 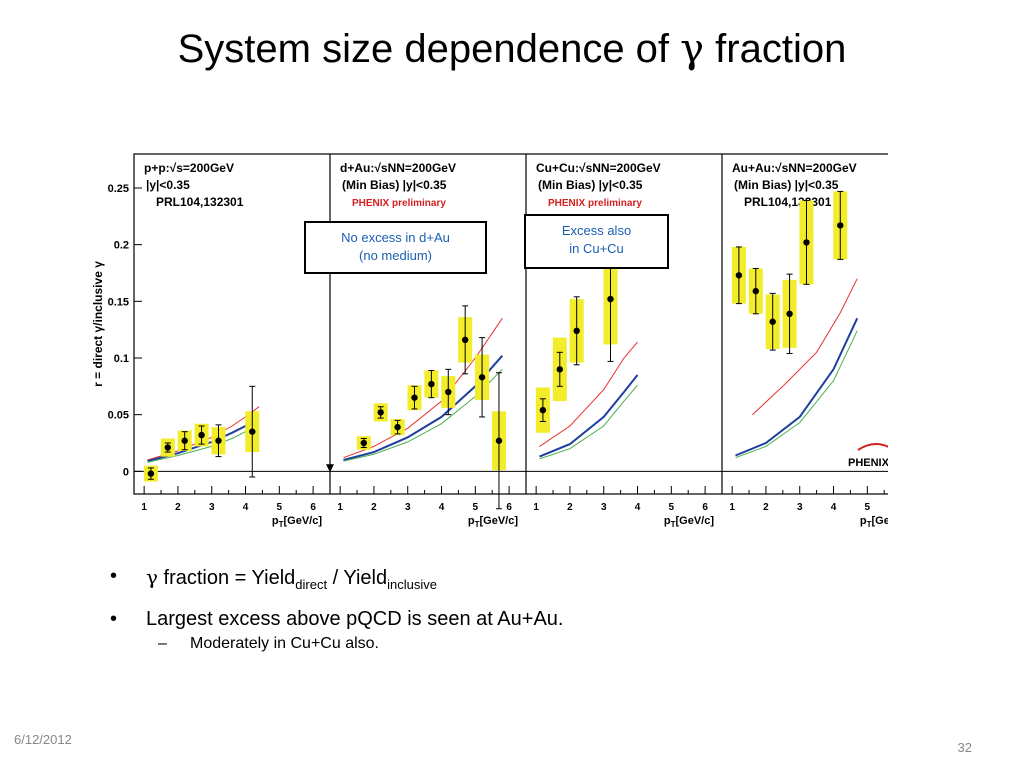 I want to click on y-tick-label: 0.05, so click(x=118, y=416).